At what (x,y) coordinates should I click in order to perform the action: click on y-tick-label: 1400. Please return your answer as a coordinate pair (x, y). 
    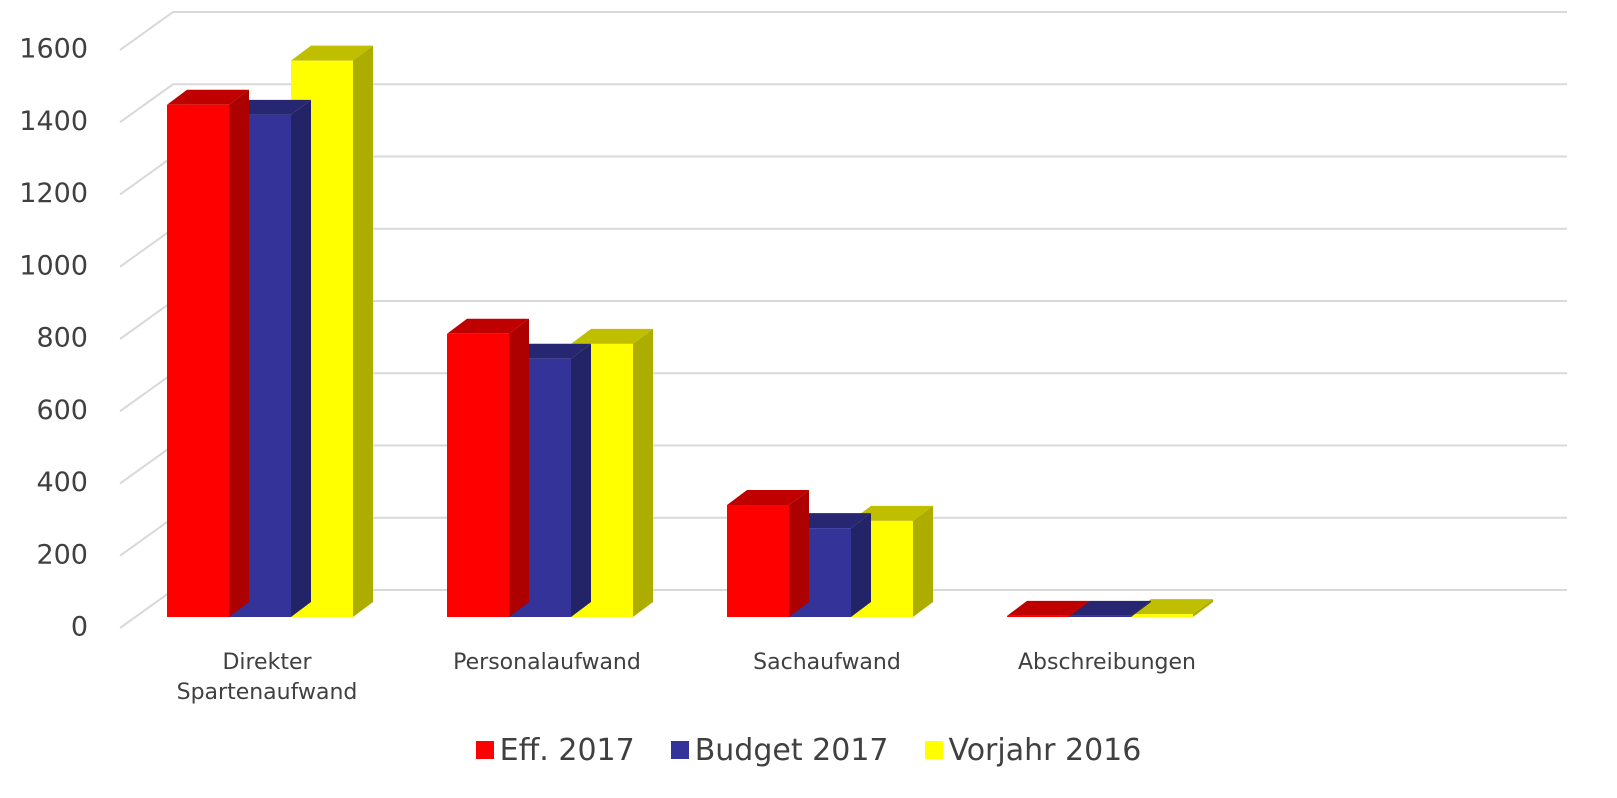
    Looking at the image, I should click on (53, 121).